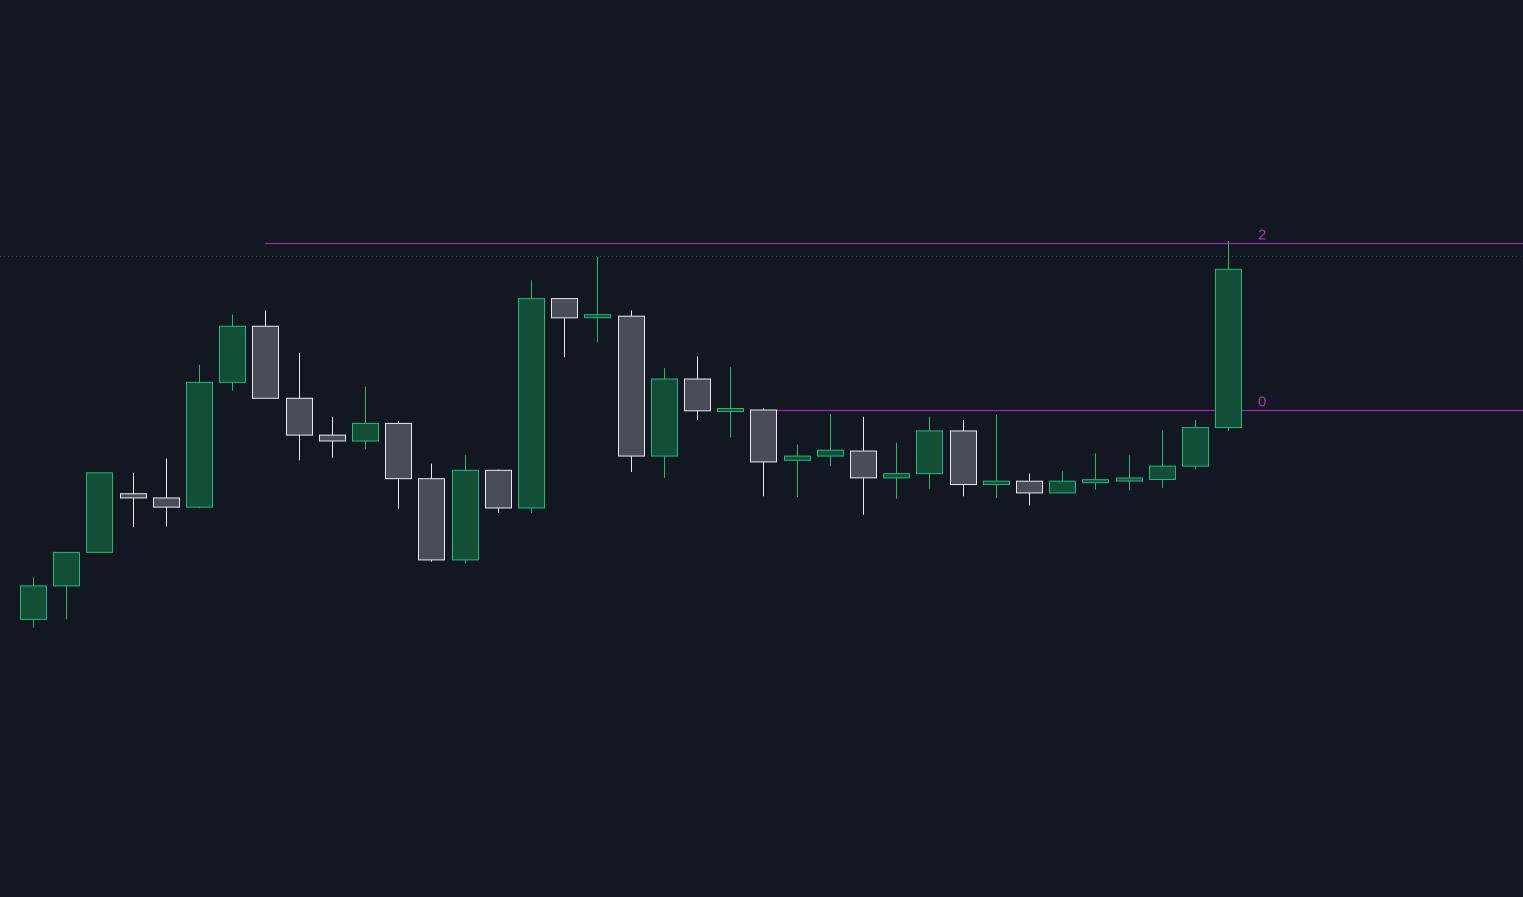  What do you see at coordinates (1262, 235) in the screenshot?
I see `level-label-2: 2` at bounding box center [1262, 235].